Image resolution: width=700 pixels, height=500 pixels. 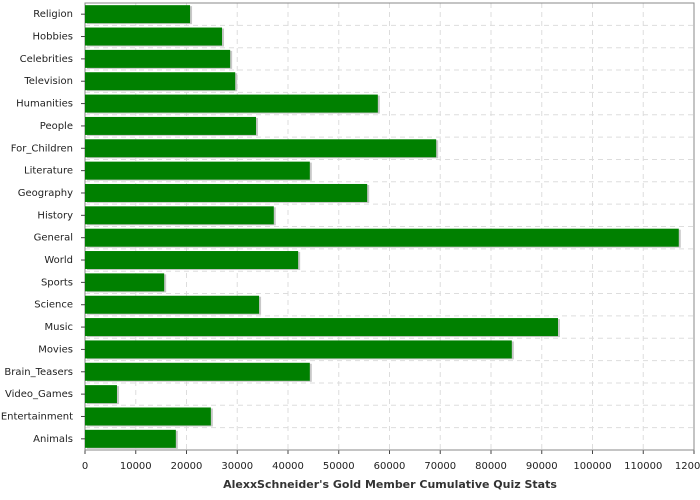 What do you see at coordinates (390, 466) in the screenshot?
I see `x-tick-label: 60000` at bounding box center [390, 466].